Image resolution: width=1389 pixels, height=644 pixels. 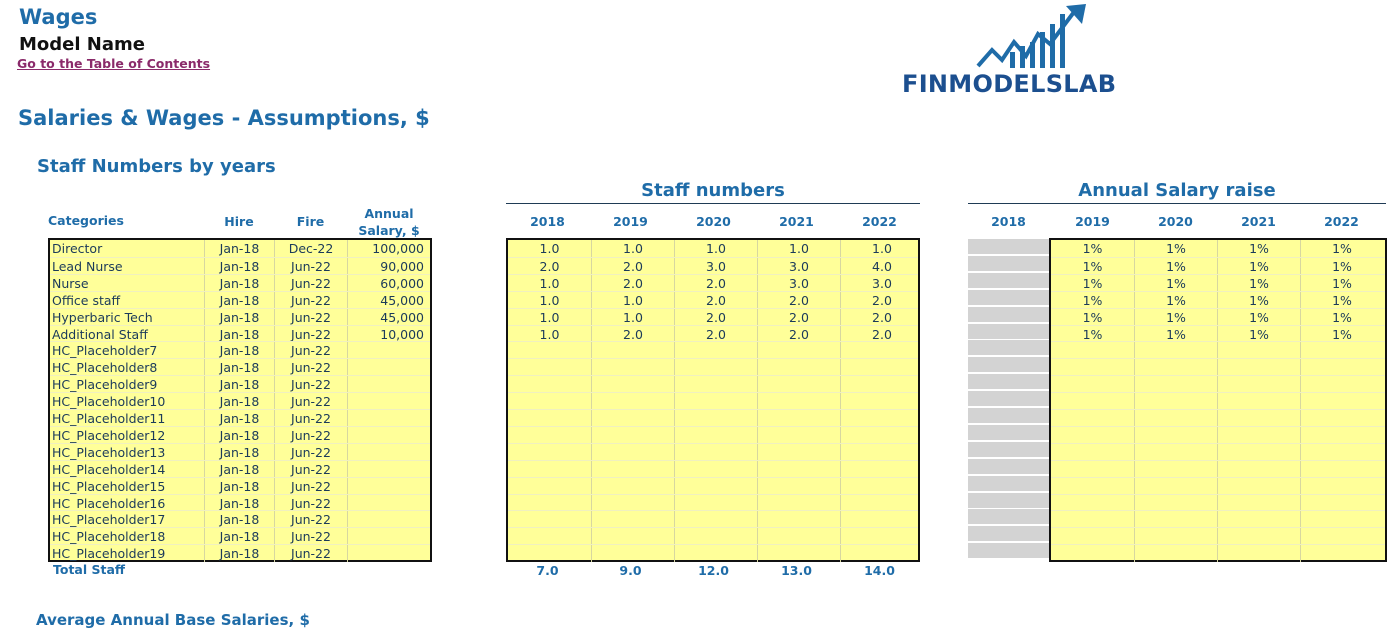 What do you see at coordinates (105, 385) in the screenshot?
I see `category-cell: HC_Placeholder9` at bounding box center [105, 385].